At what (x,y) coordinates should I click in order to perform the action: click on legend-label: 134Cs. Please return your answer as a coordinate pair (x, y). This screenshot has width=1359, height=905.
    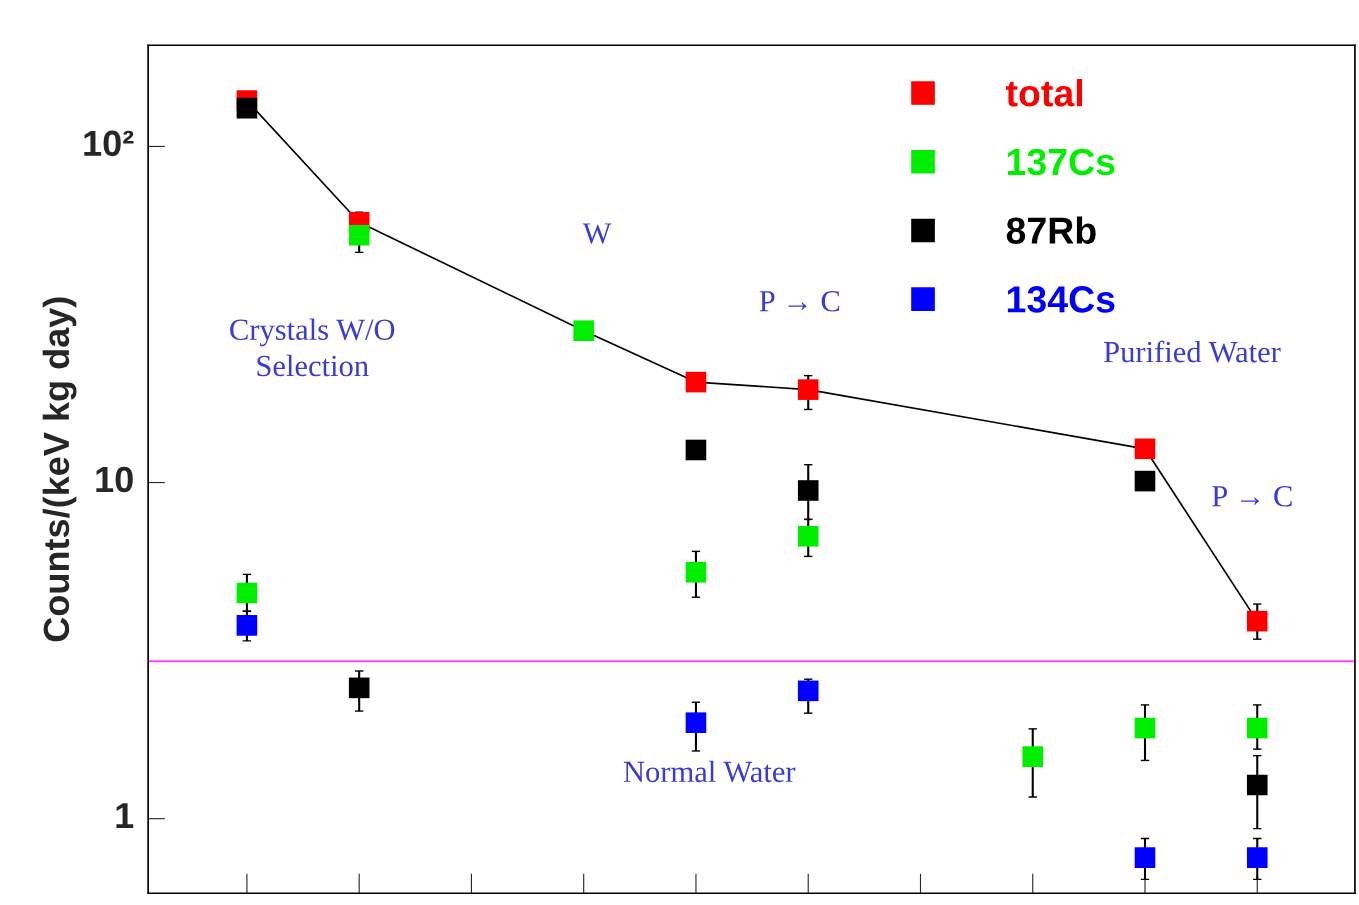
    Looking at the image, I should click on (1061, 299).